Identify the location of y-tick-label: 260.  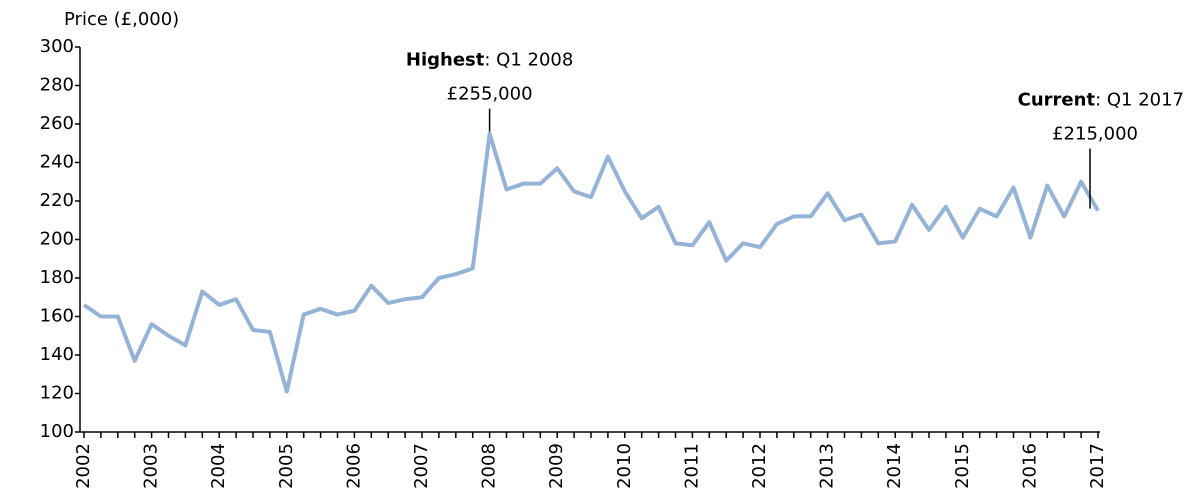
(57, 123).